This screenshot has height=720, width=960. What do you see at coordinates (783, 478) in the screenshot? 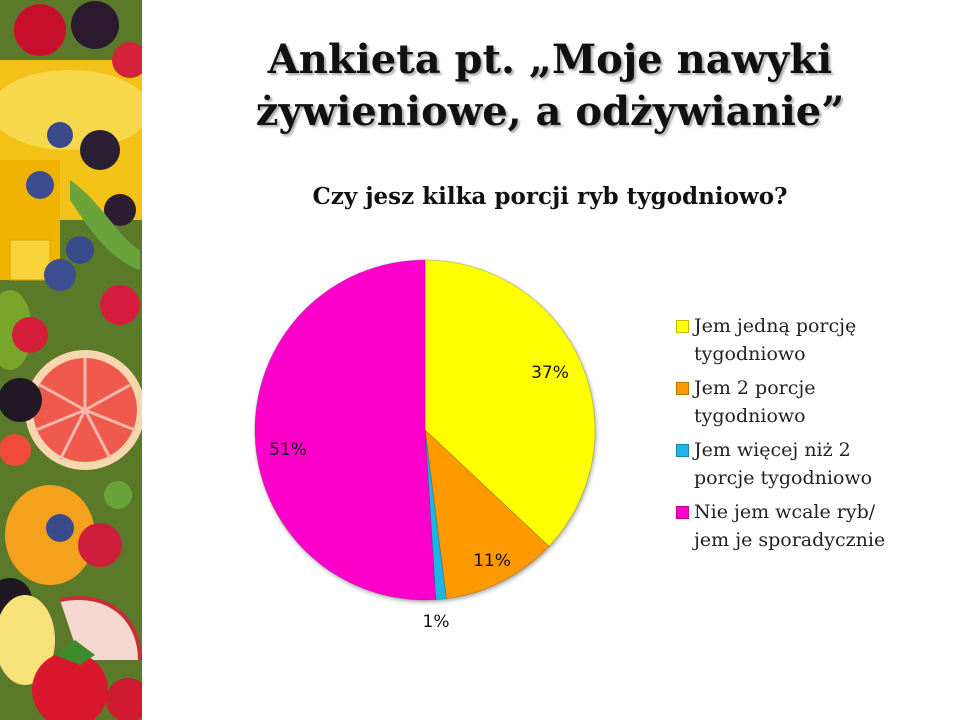
I see `legend-label-line: porcje tygodniowo` at bounding box center [783, 478].